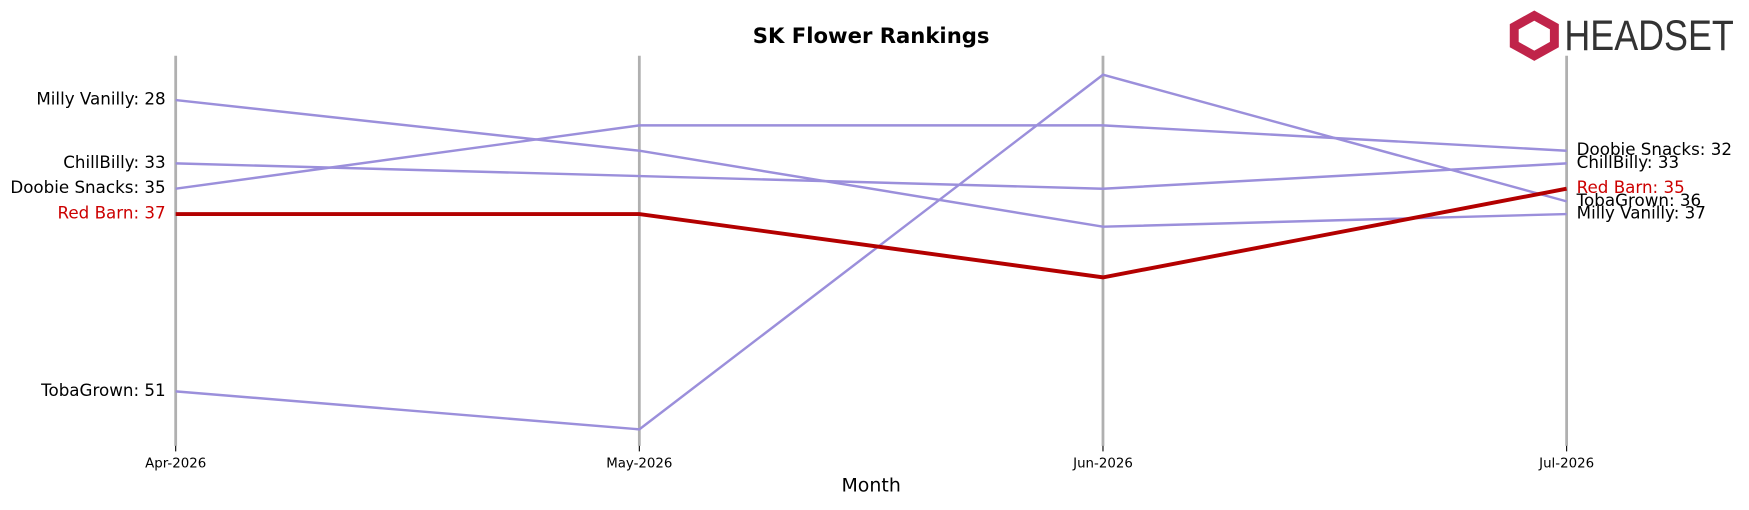  Describe the element at coordinates (1566, 464) in the screenshot. I see `x-tick-label: Jul-2026` at that location.